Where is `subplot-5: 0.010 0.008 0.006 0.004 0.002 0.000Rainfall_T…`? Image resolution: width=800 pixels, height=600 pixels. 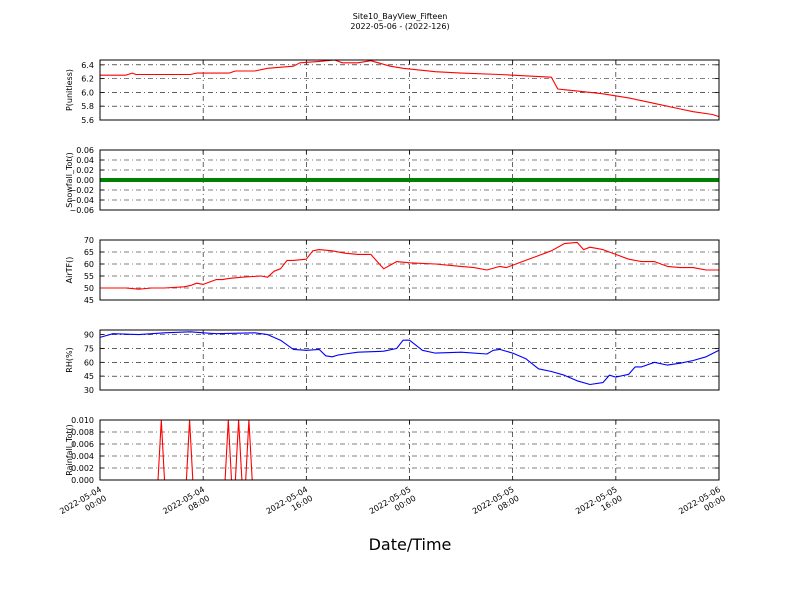 subplot-5: 0.010 0.008 0.006 0.004 0.002 0.000Rainfall_T… is located at coordinates (392, 450).